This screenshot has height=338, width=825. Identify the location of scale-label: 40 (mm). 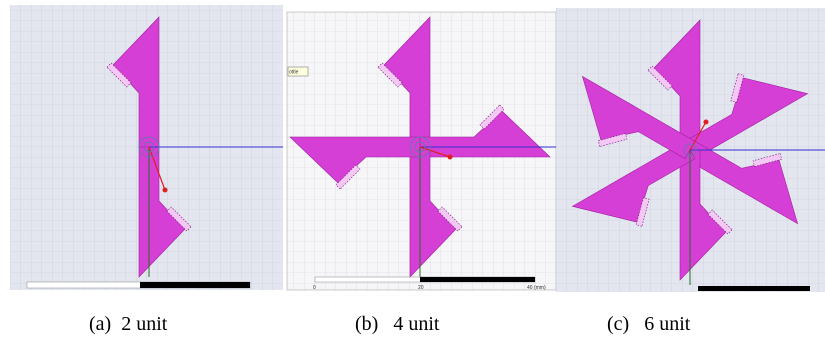
(536, 288).